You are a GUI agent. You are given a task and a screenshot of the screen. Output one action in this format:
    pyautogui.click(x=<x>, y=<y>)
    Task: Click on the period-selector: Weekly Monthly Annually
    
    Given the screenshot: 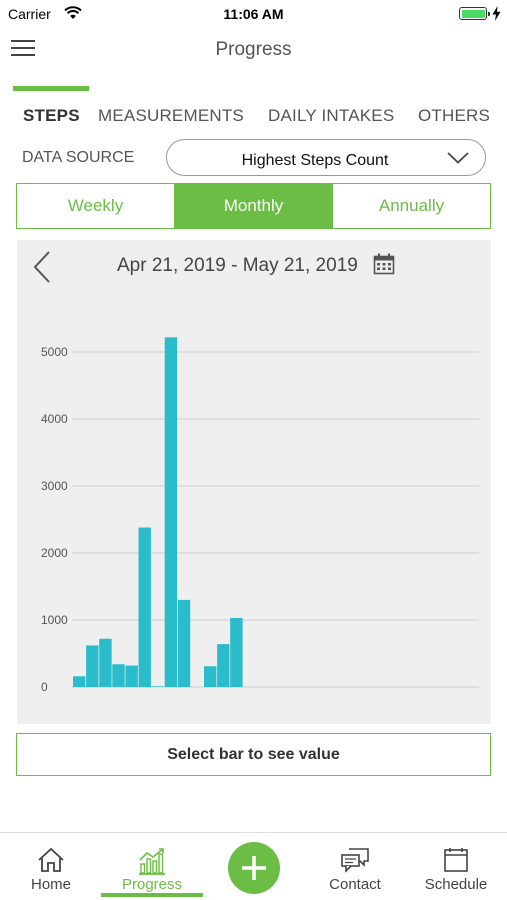 What is the action you would take?
    pyautogui.click(x=253, y=206)
    